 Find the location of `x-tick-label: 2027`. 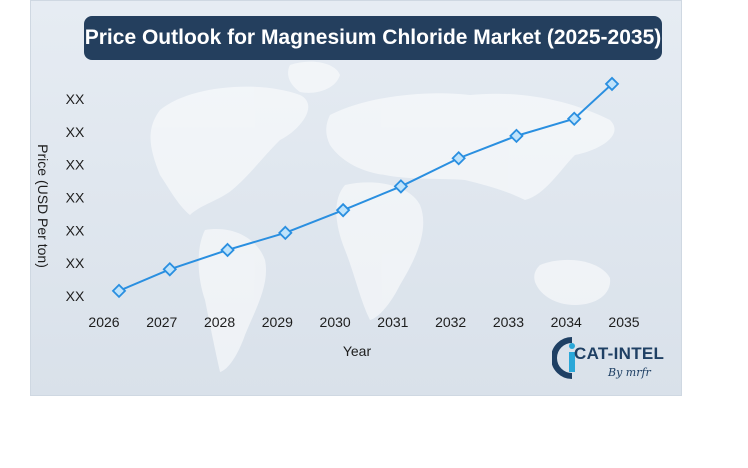

x-tick-label: 2027 is located at coordinates (161, 322).